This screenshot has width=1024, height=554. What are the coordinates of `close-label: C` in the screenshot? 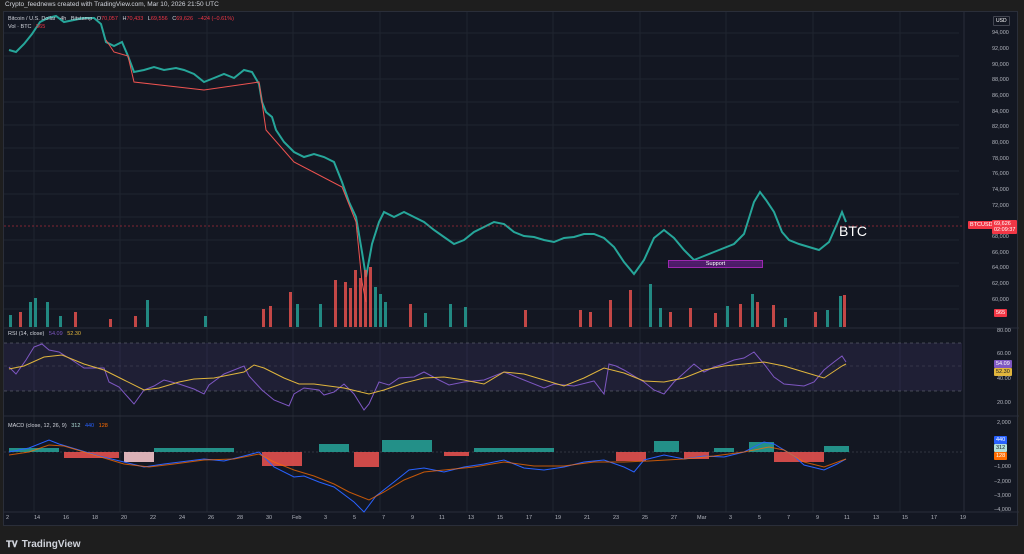 It's located at (174, 19).